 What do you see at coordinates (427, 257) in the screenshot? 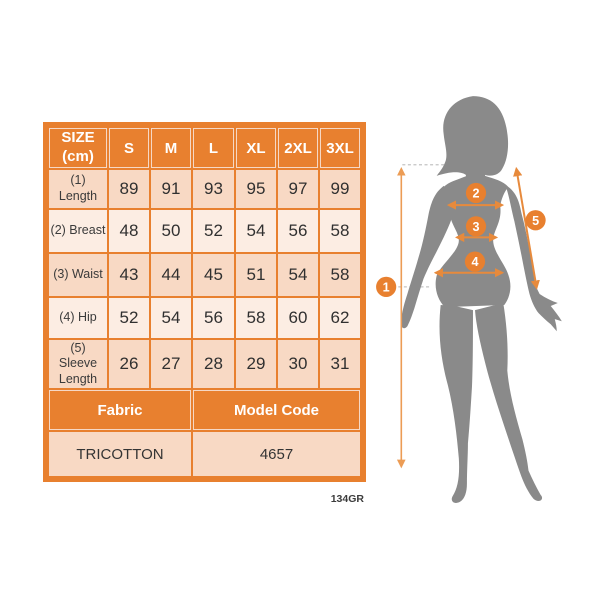
I see `silhouette-left-arm` at bounding box center [427, 257].